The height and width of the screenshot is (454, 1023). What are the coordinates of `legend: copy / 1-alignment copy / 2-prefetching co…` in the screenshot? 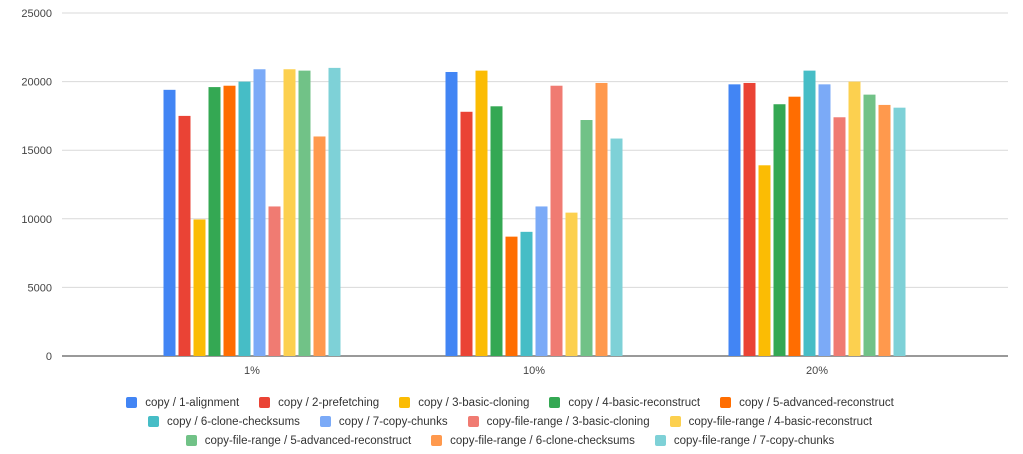 It's located at (510, 421).